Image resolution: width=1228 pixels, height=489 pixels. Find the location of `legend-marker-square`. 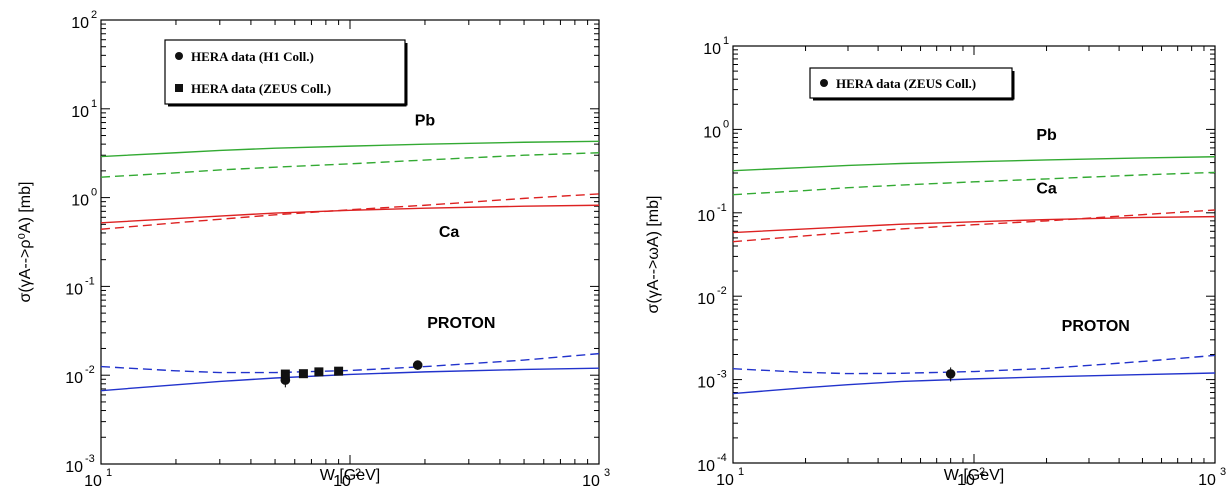

legend-marker-square is located at coordinates (179, 88).